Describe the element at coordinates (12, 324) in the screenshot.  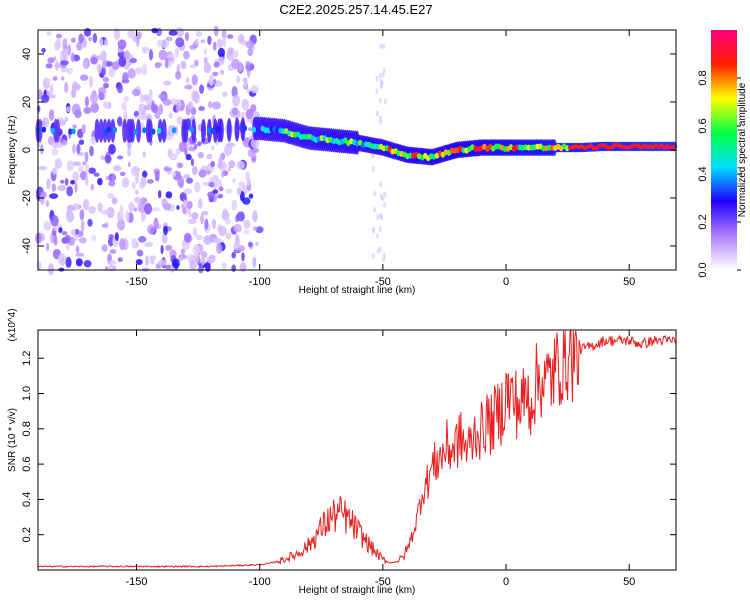
I see `snr-scale-note: (x10^4)` at that location.